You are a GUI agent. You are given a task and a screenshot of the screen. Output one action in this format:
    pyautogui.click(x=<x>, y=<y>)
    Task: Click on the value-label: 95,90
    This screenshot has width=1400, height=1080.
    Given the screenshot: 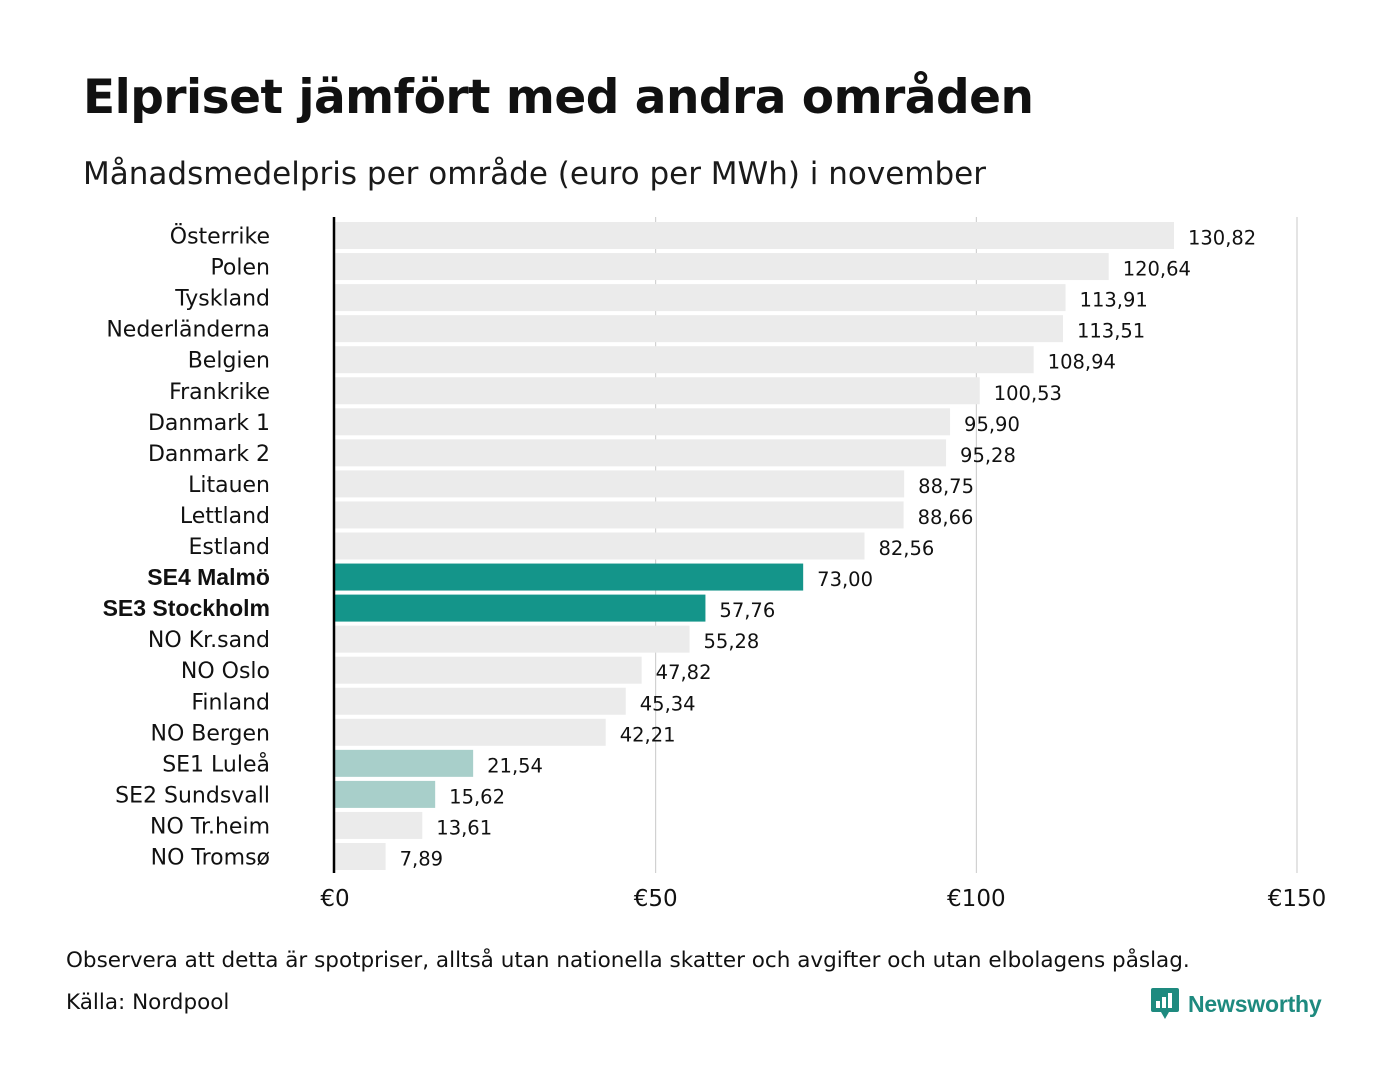 What is the action you would take?
    pyautogui.click(x=992, y=424)
    